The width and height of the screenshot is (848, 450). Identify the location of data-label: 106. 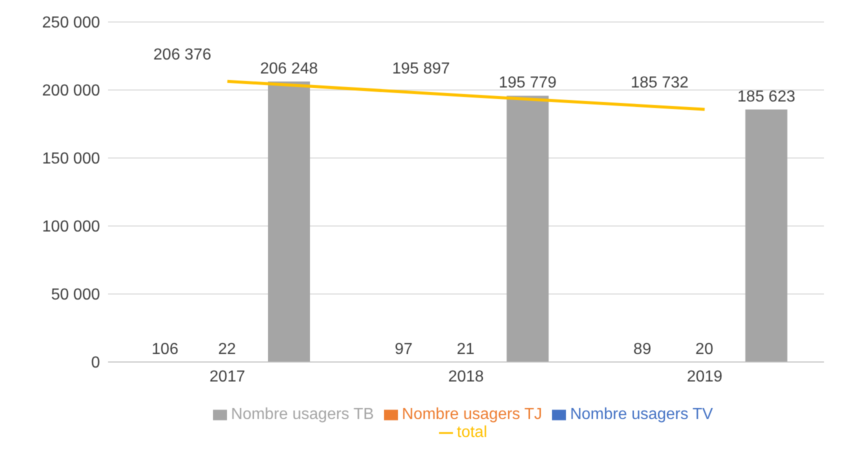
(165, 349).